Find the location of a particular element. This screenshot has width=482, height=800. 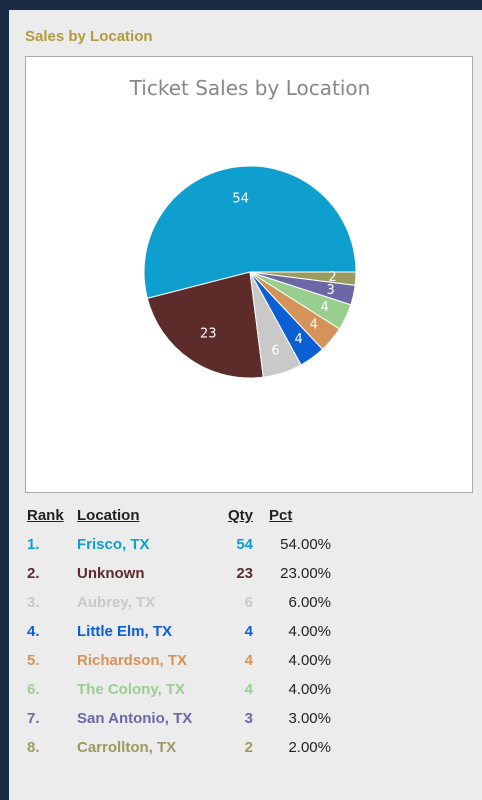

rank: 2. is located at coordinates (33, 573).